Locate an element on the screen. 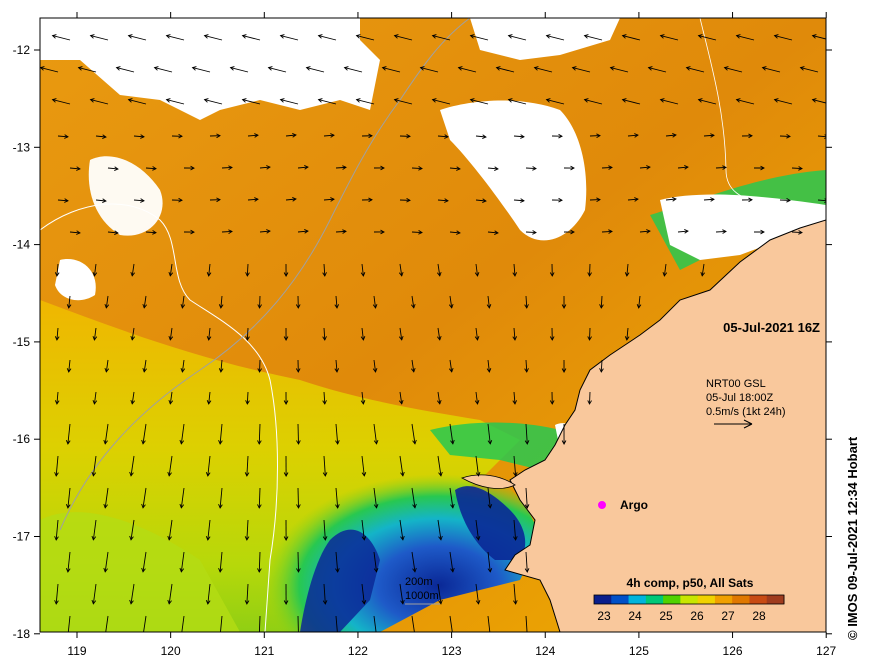  colorbar-tick-label: 25 is located at coordinates (666, 616).